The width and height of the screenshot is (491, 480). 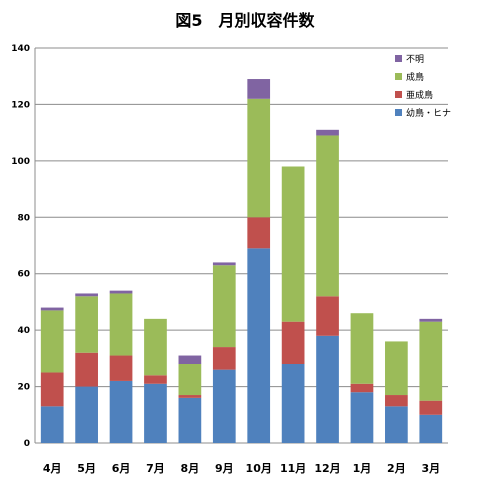 What do you see at coordinates (155, 468) in the screenshot?
I see `x-tick-label: 7月` at bounding box center [155, 468].